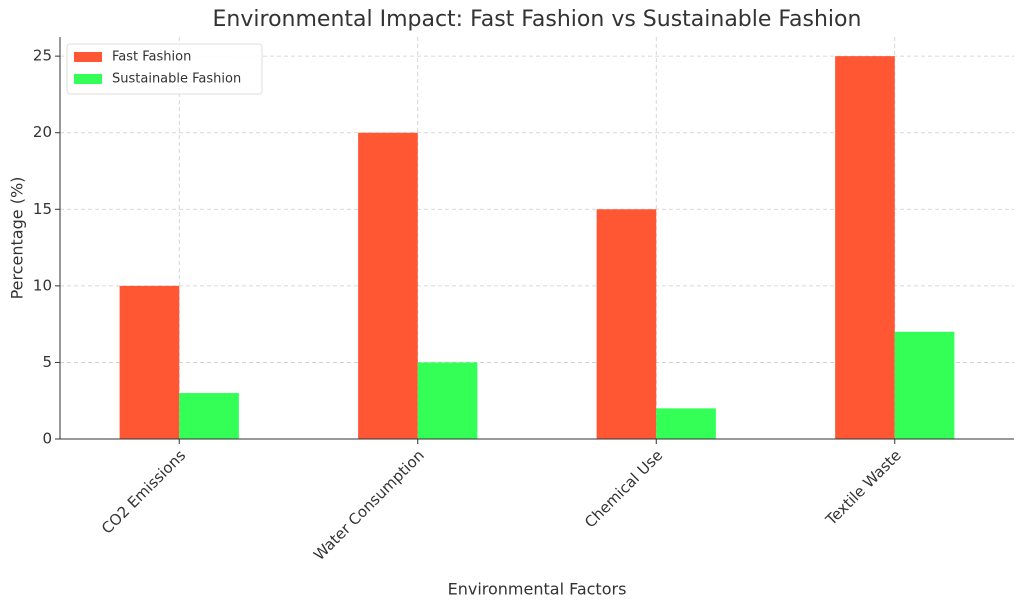 Image resolution: width=1024 pixels, height=610 pixels. What do you see at coordinates (42, 209) in the screenshot?
I see `y-tick-label: 15` at bounding box center [42, 209].